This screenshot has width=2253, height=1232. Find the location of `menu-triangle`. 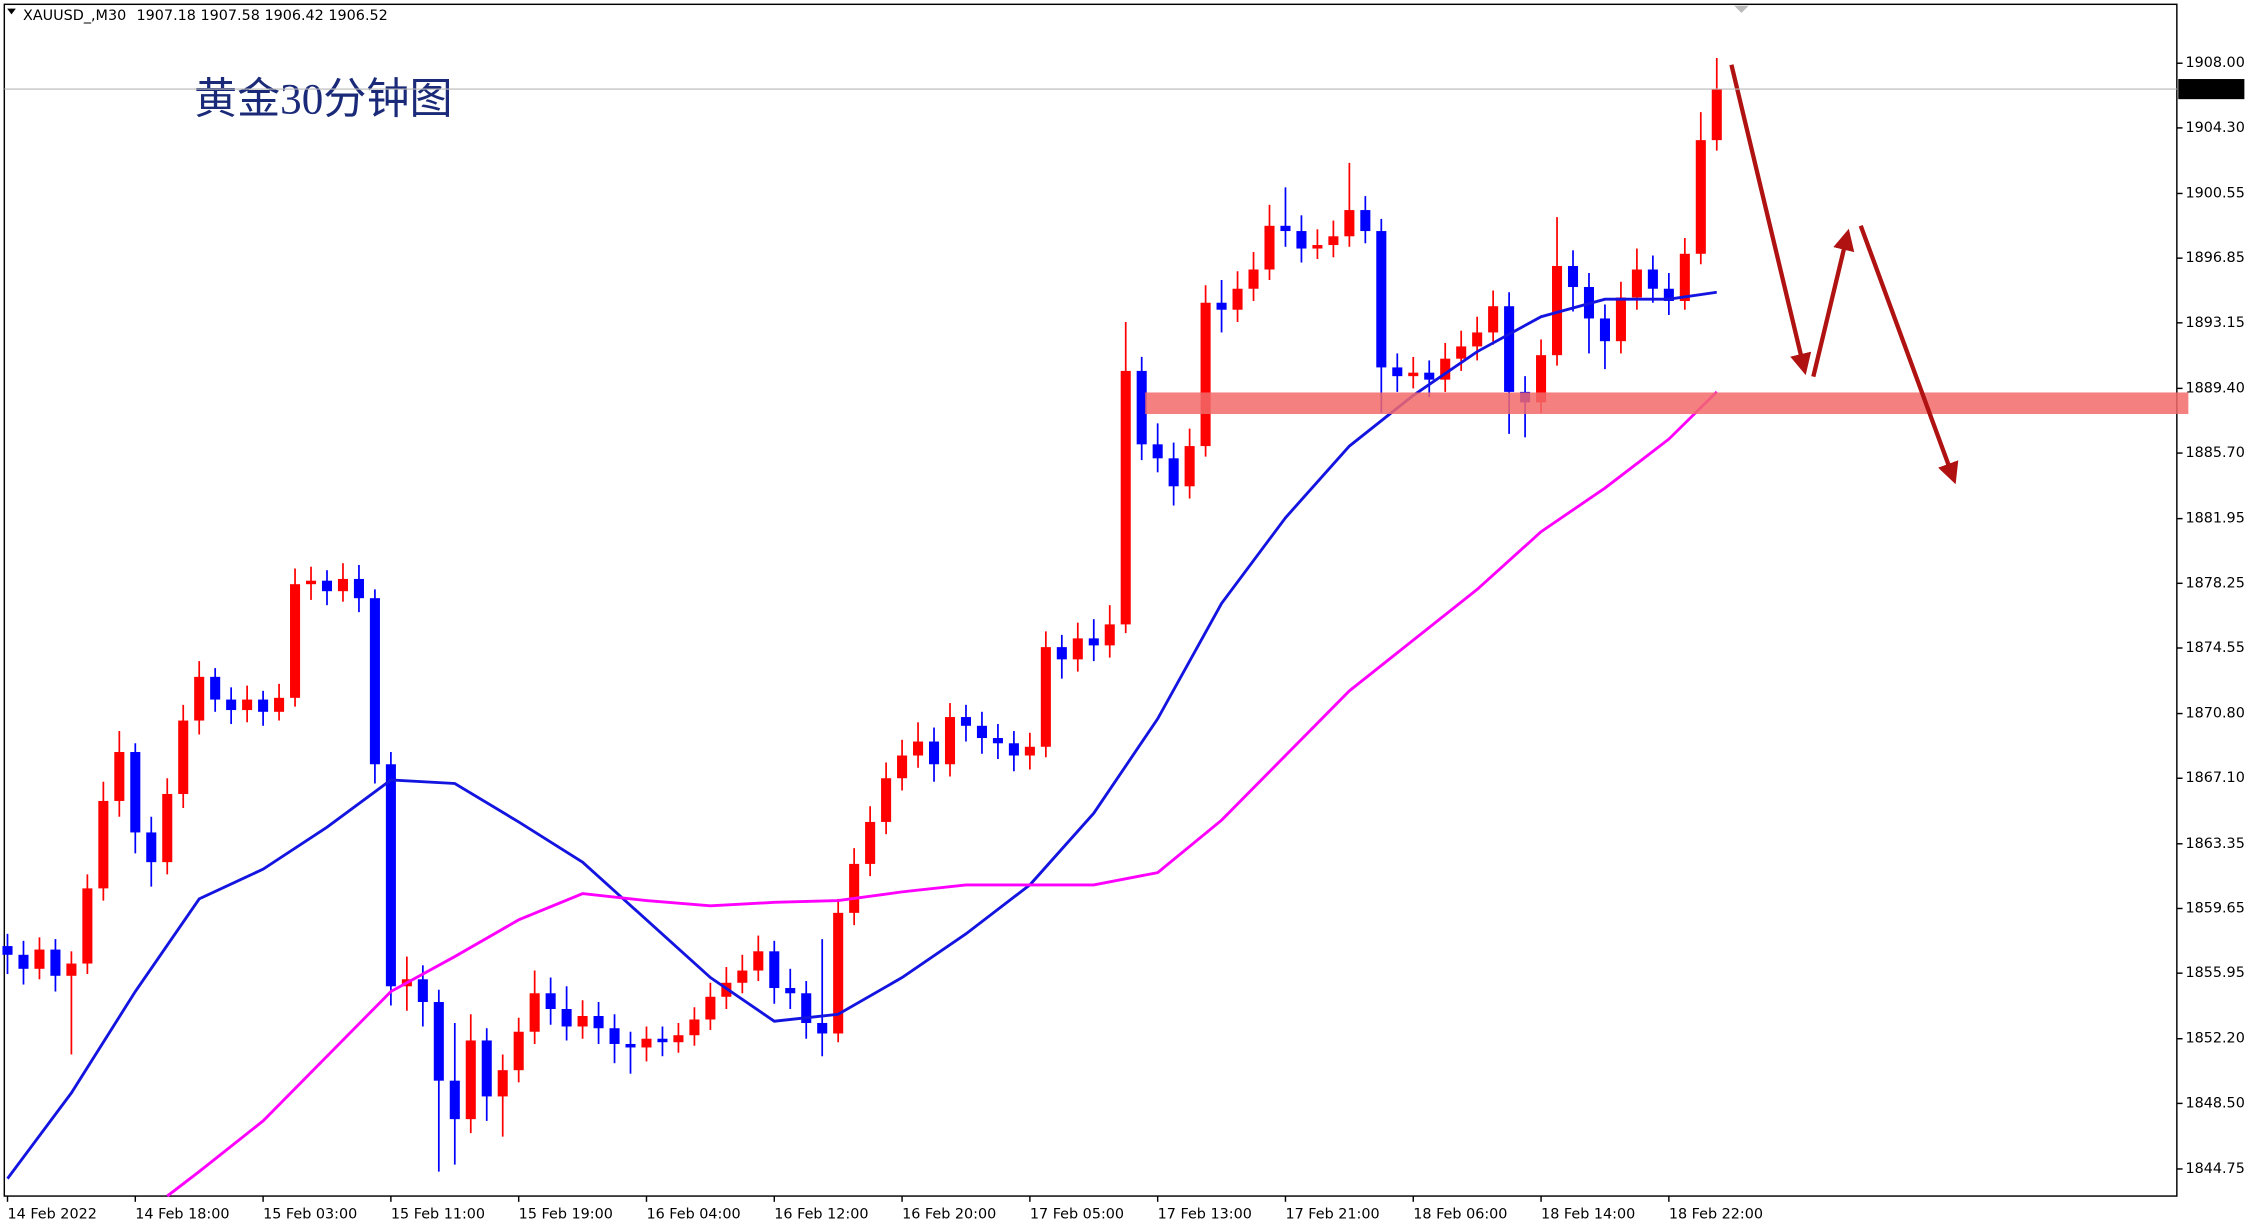

menu-triangle is located at coordinates (11, 11).